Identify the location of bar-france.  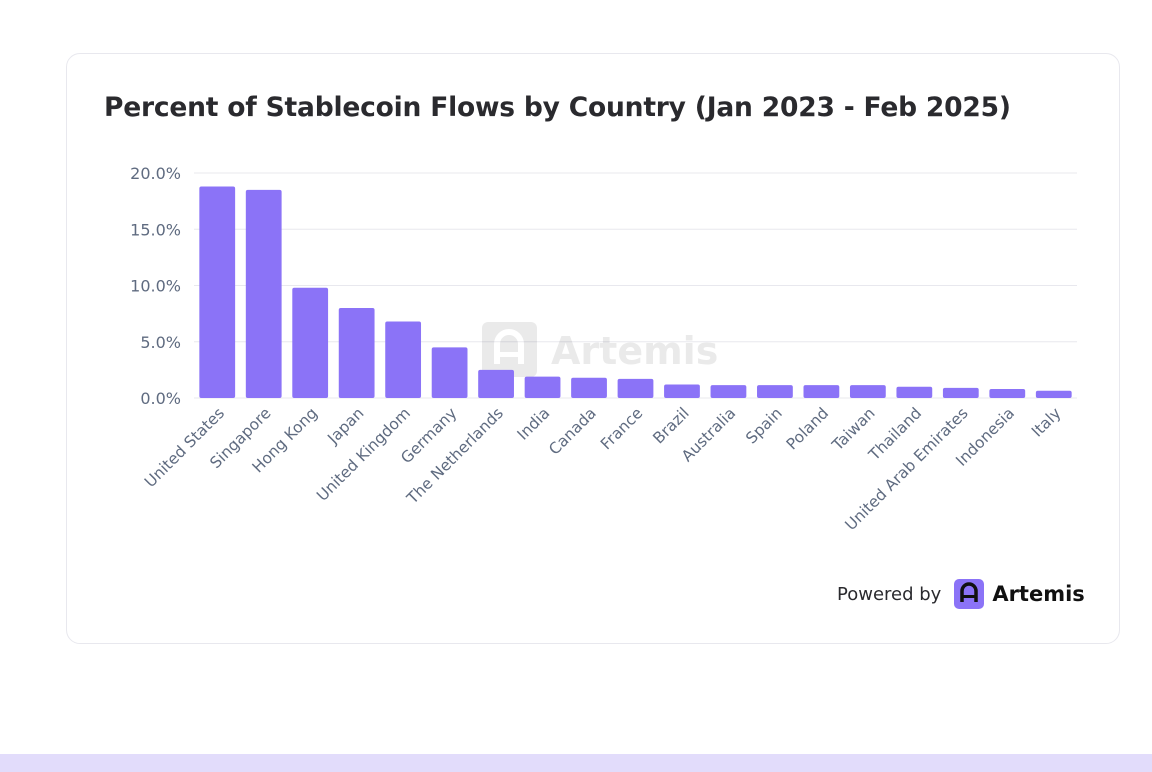
(635, 388).